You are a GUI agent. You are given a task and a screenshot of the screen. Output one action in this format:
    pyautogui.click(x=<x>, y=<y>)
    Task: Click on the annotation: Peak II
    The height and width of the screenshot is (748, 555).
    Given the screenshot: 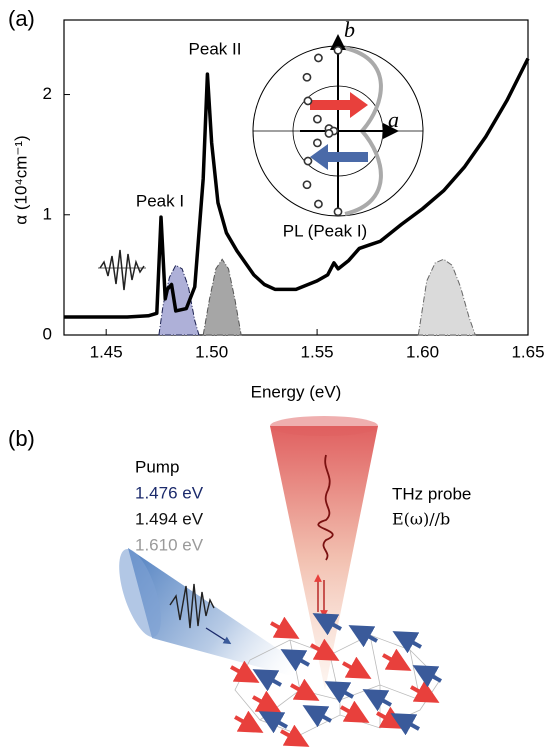 What is the action you would take?
    pyautogui.click(x=215, y=48)
    